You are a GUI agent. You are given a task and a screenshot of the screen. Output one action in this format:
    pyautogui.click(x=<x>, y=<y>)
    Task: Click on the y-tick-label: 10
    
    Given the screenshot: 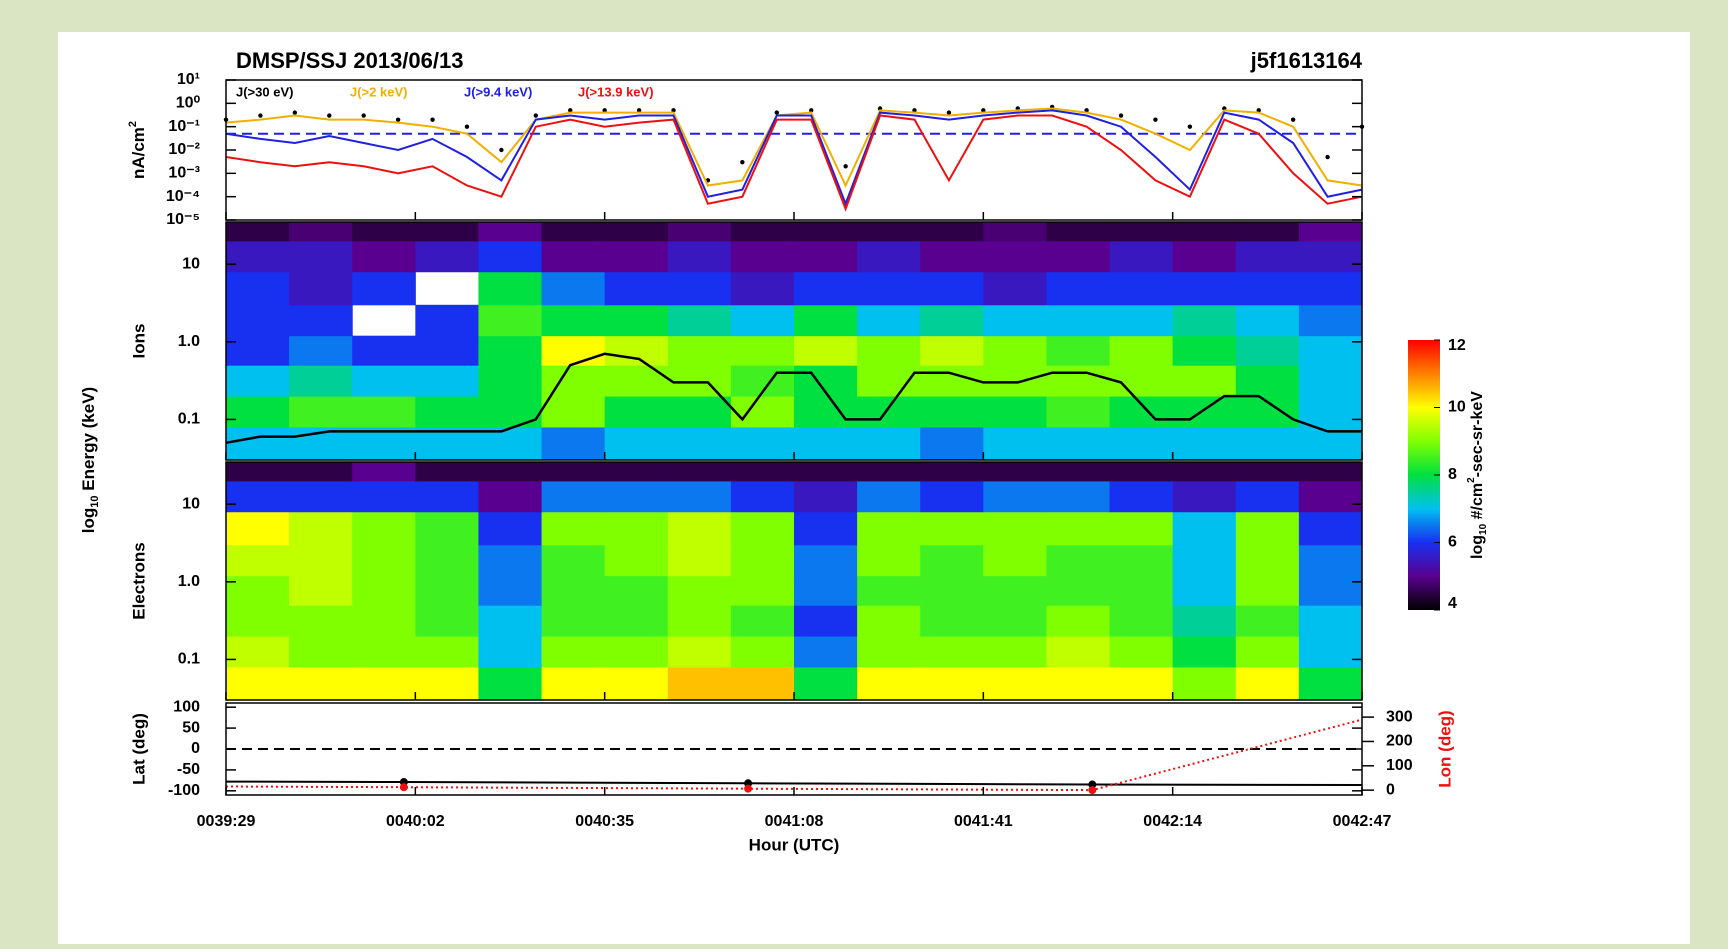 What is the action you would take?
    pyautogui.click(x=191, y=263)
    